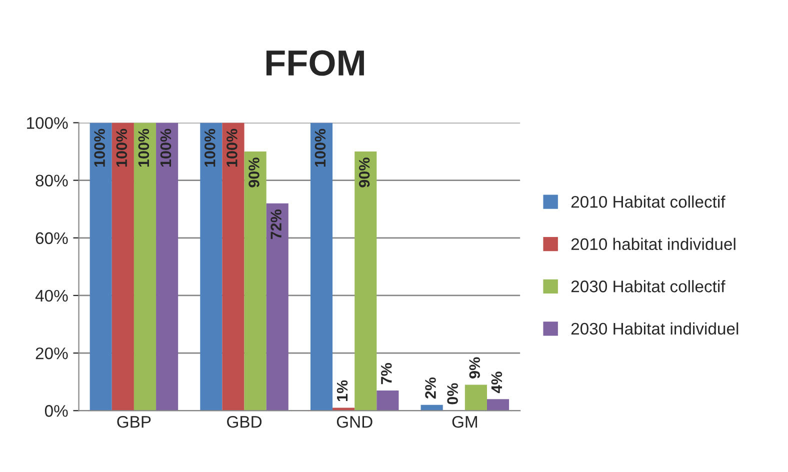  I want to click on y-tick-label: 100%, so click(47, 123).